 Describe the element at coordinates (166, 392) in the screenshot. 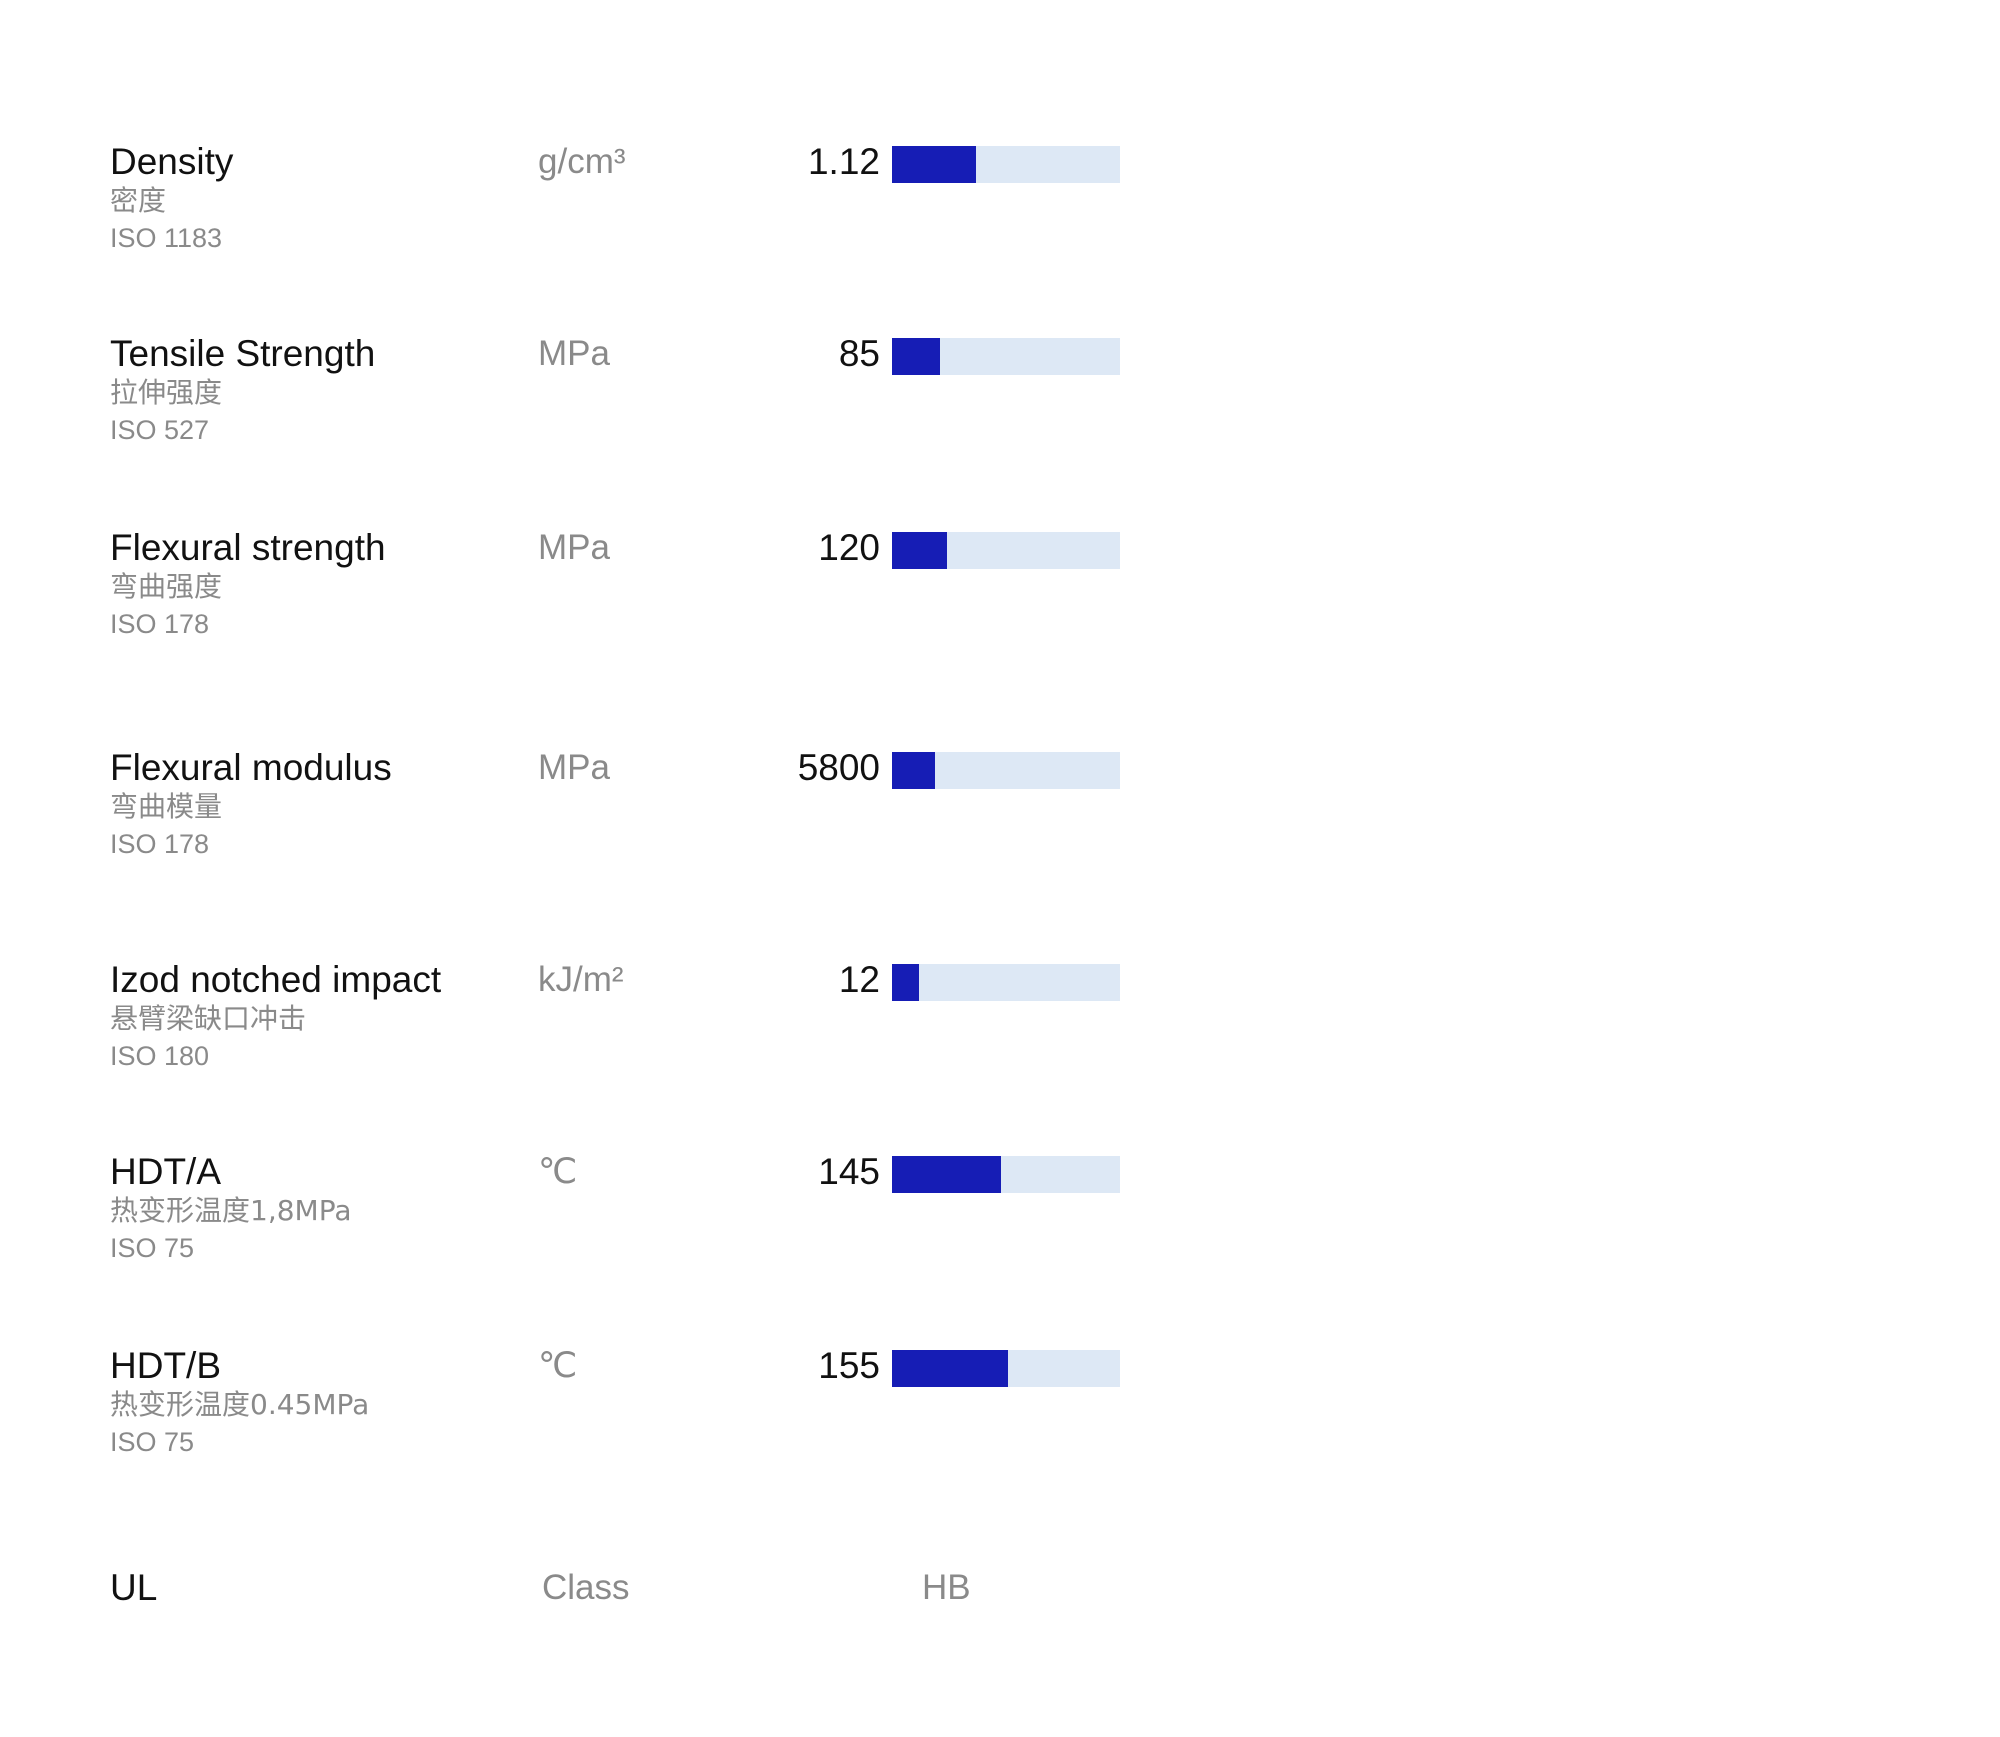

I see `property-name-chinese: 拉伸强度` at that location.